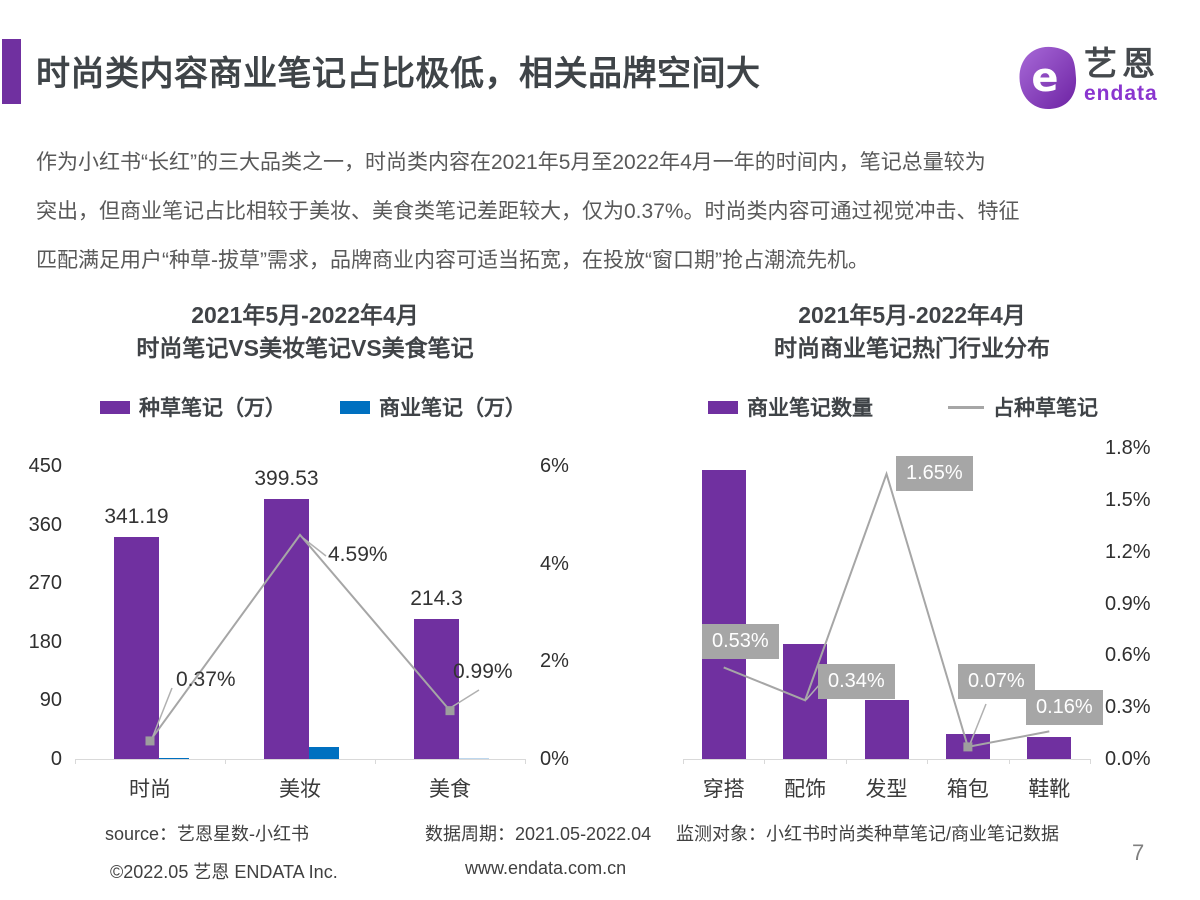  I want to click on legend-item-commercial-count: 商业笔记数量, so click(790, 407).